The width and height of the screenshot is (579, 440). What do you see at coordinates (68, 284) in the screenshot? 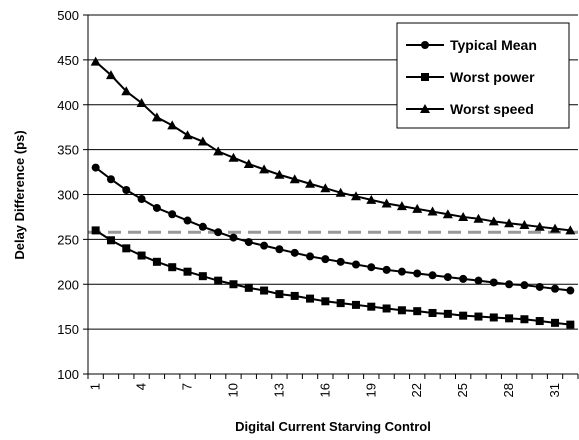
I see `y-tick-label: 200` at bounding box center [68, 284].